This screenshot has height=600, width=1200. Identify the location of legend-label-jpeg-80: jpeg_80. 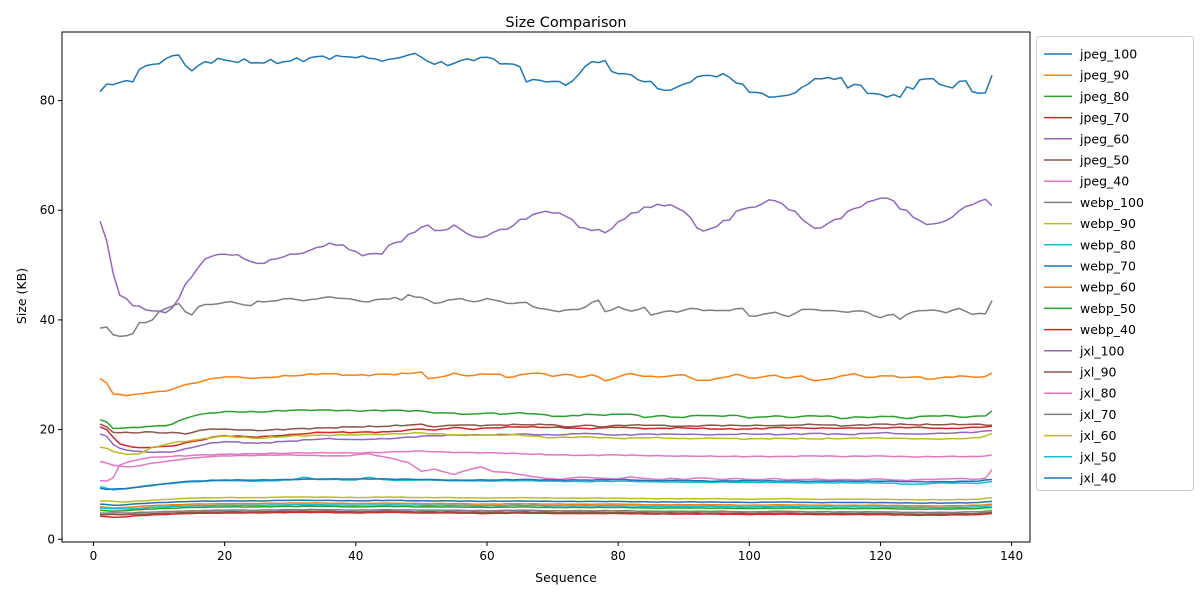
(1104, 96).